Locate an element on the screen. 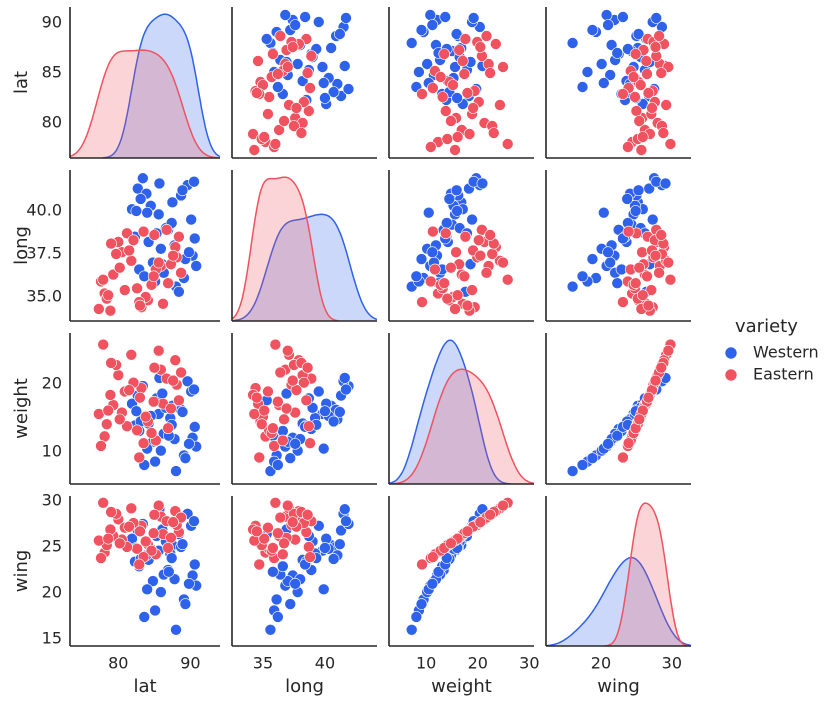 The height and width of the screenshot is (702, 829). x-axis-label: weight is located at coordinates (461, 686).